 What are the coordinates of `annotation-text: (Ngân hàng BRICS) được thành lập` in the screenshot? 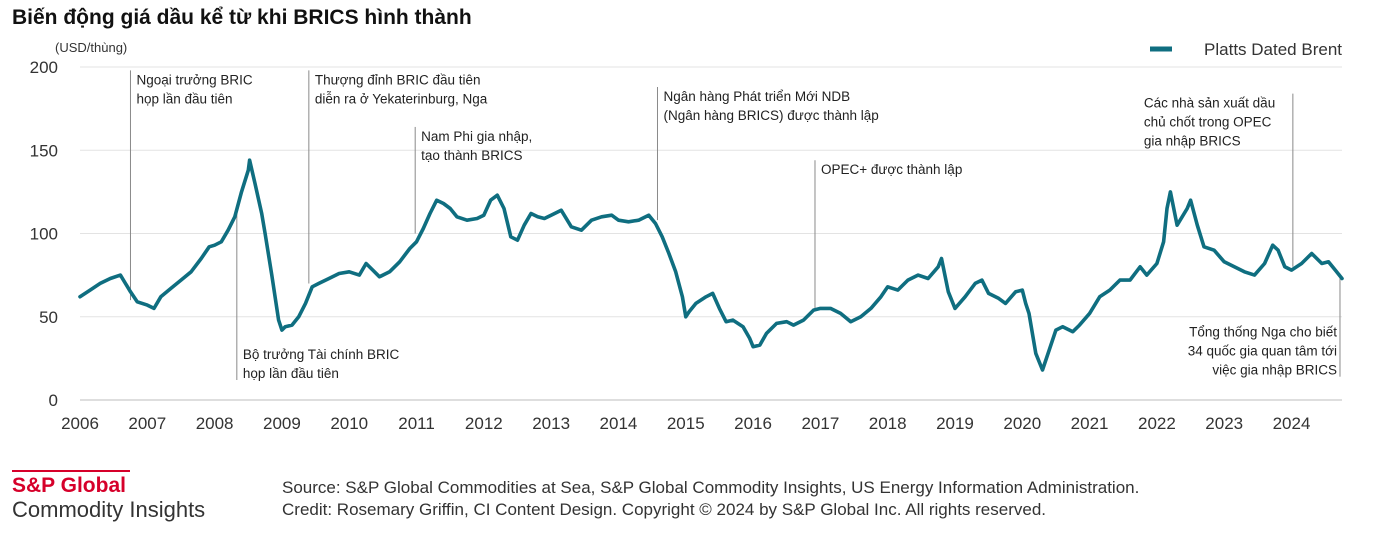 It's located at (770, 115).